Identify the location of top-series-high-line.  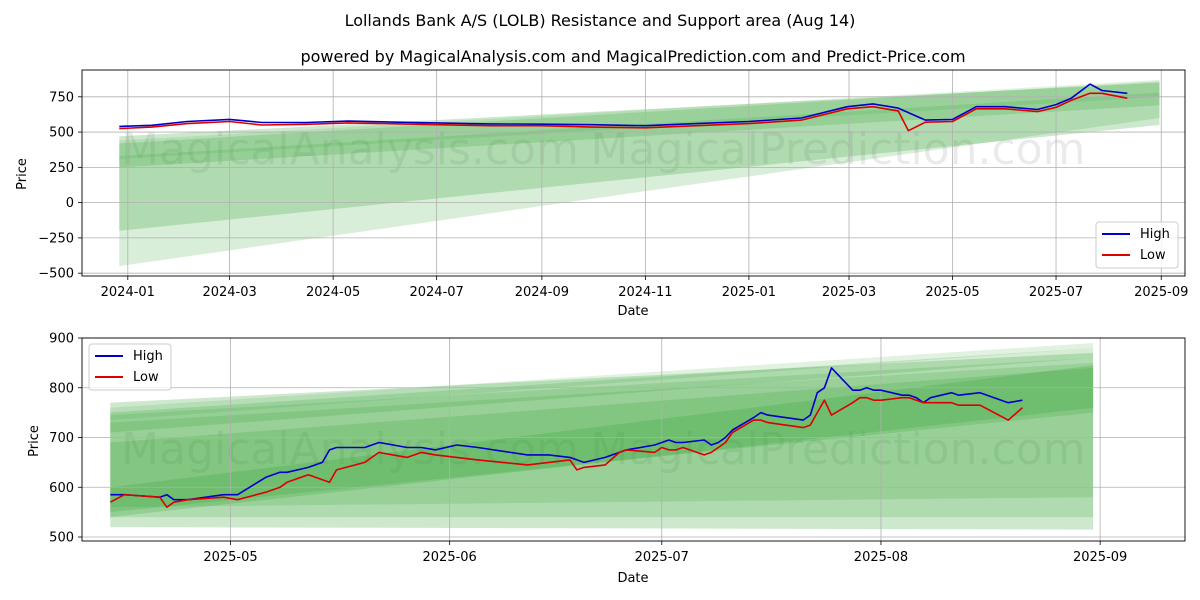
(623, 105).